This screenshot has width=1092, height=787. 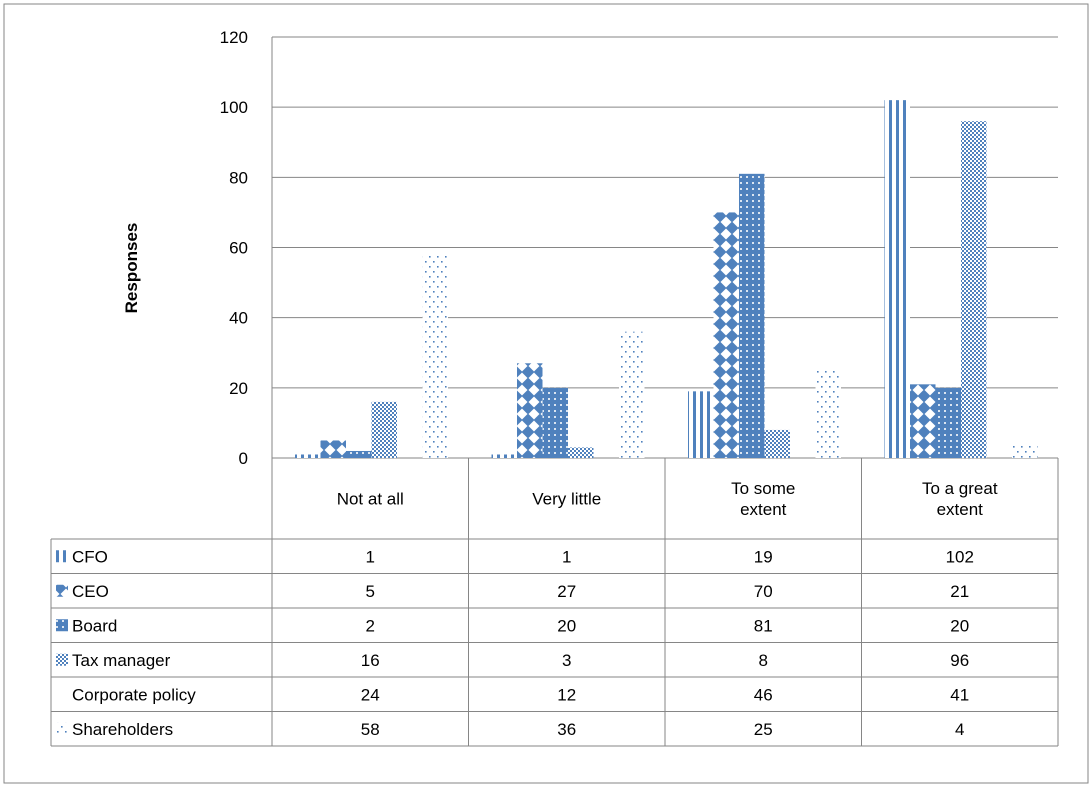 I want to click on x-category-label: Very little, so click(x=566, y=499).